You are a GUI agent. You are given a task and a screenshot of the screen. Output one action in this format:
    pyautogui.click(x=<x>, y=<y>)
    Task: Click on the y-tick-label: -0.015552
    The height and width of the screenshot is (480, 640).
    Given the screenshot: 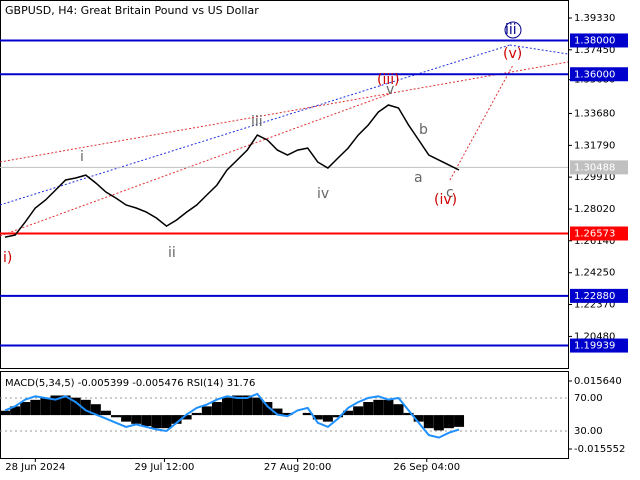 What is the action you would take?
    pyautogui.click(x=599, y=449)
    